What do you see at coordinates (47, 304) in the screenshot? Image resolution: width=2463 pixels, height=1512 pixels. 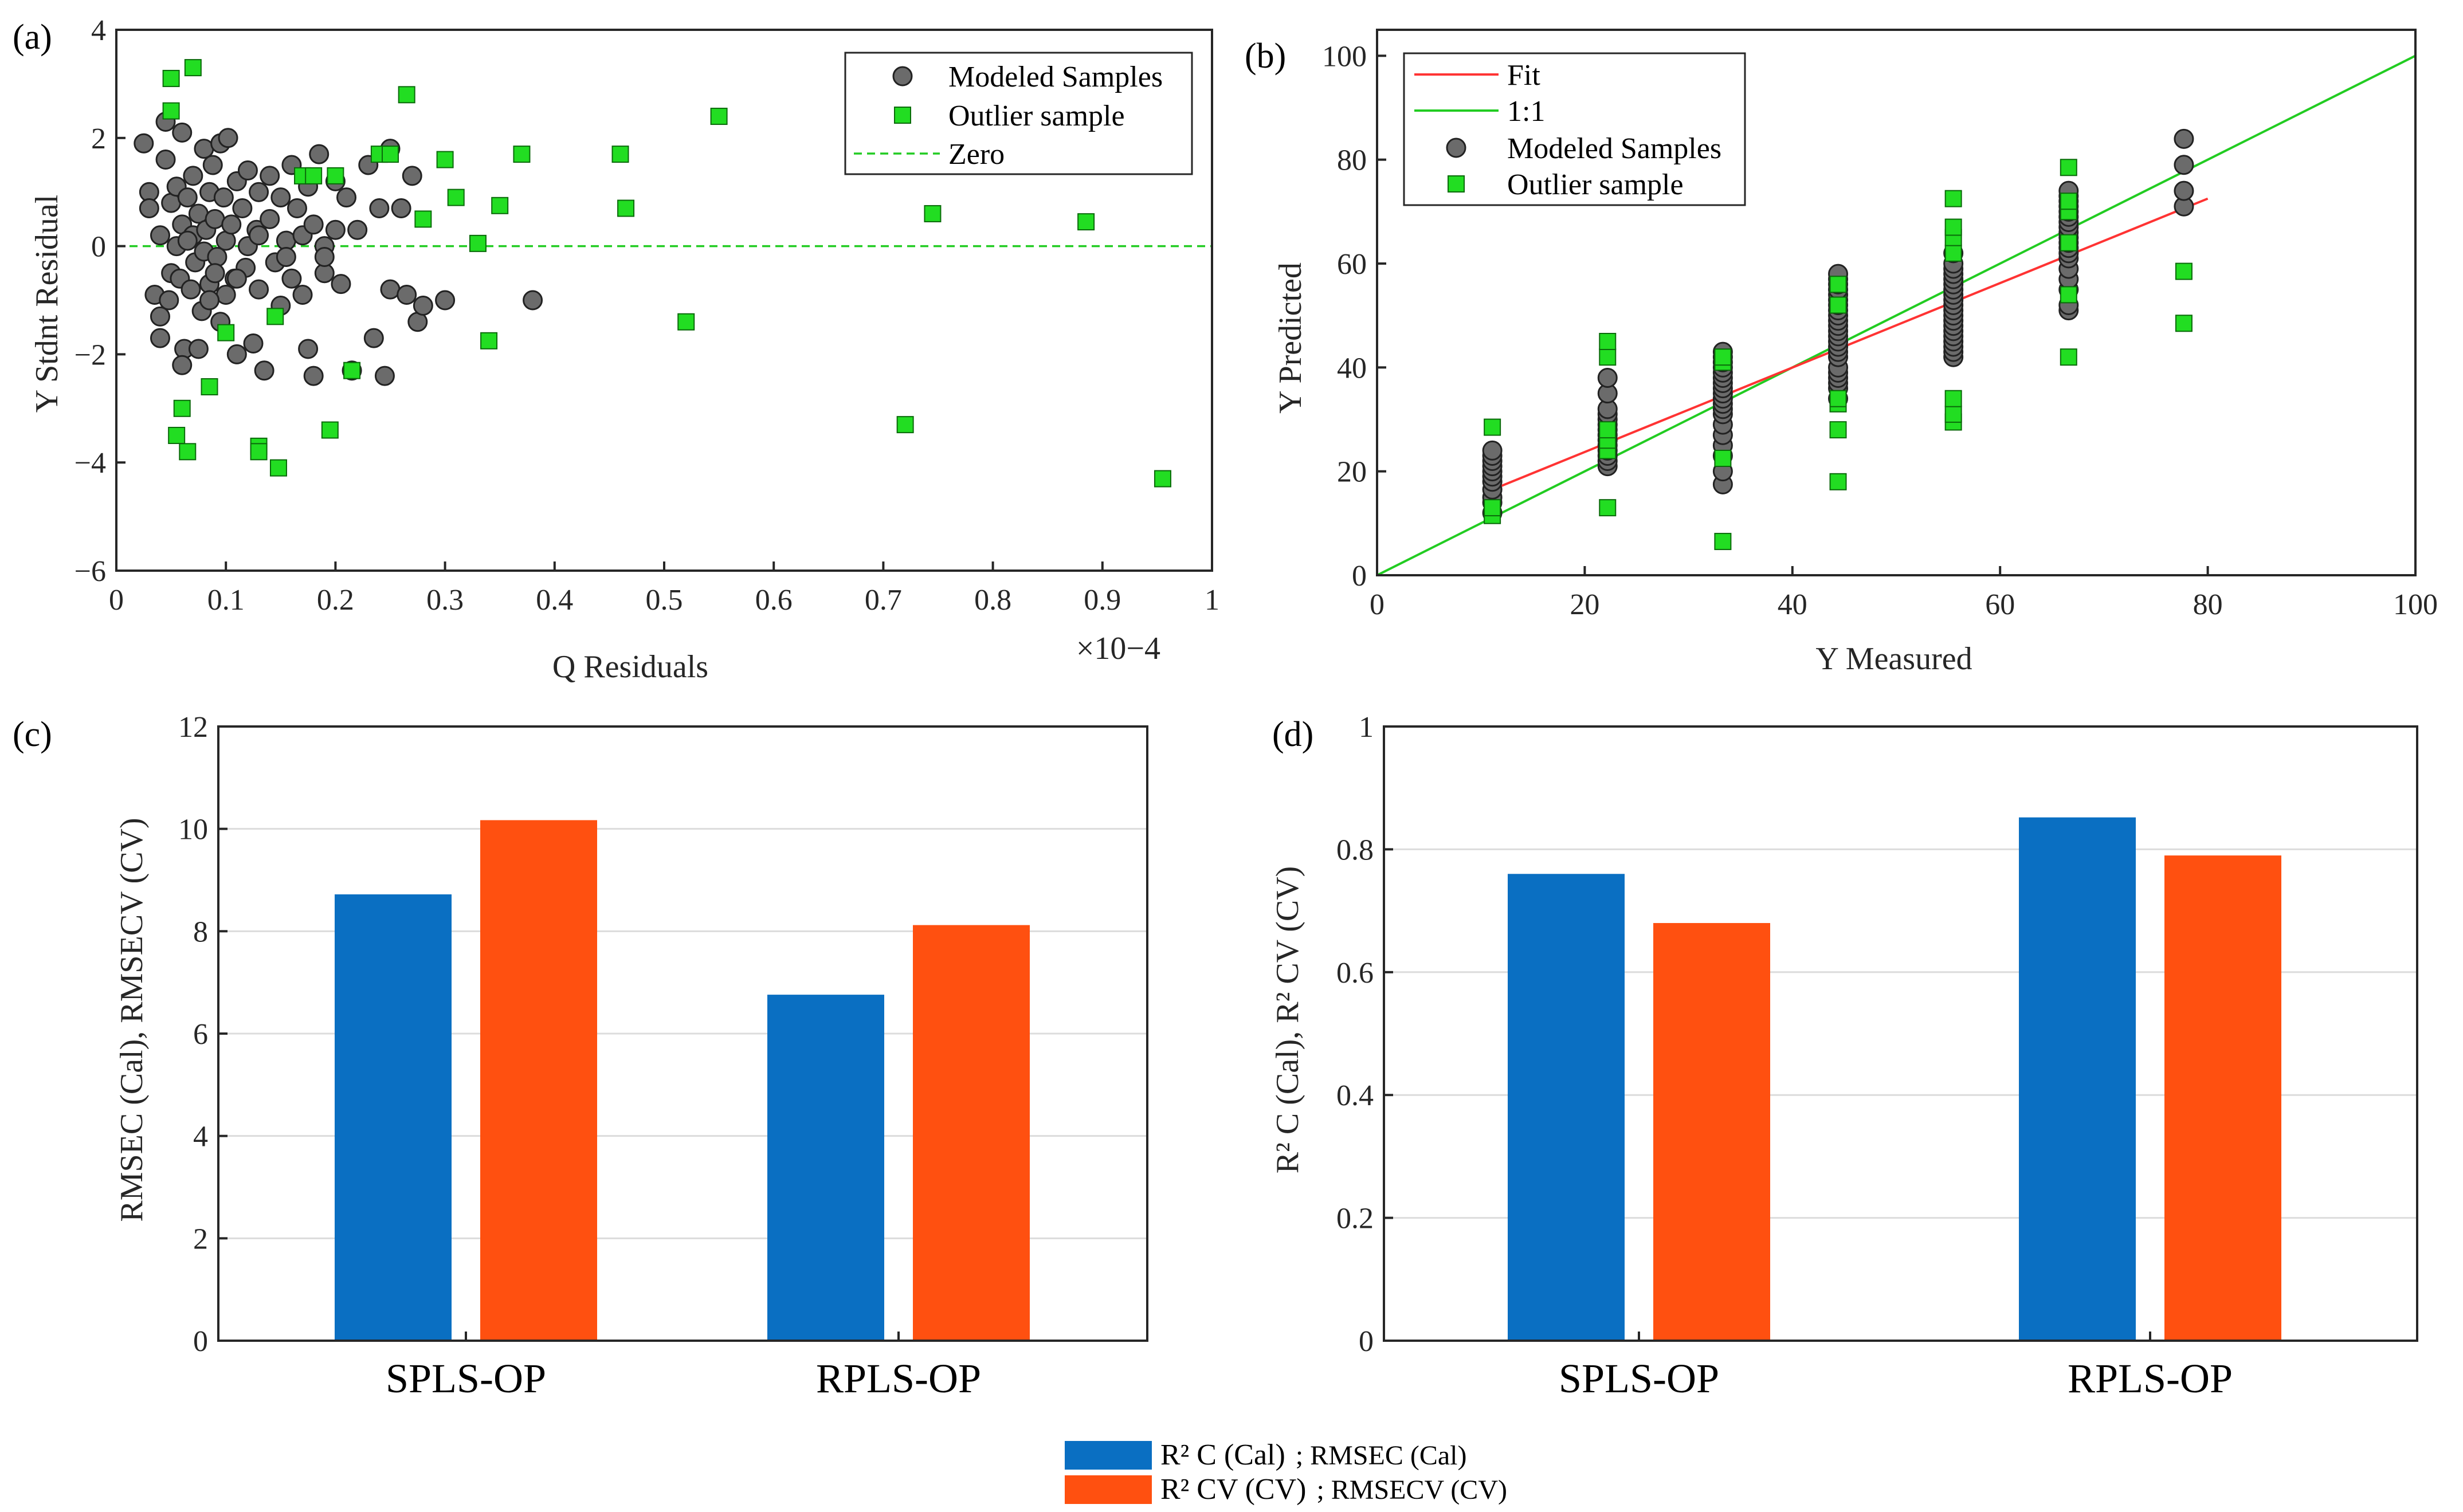 I see `panel-a-ylabel: Y Stdnt Residual` at bounding box center [47, 304].